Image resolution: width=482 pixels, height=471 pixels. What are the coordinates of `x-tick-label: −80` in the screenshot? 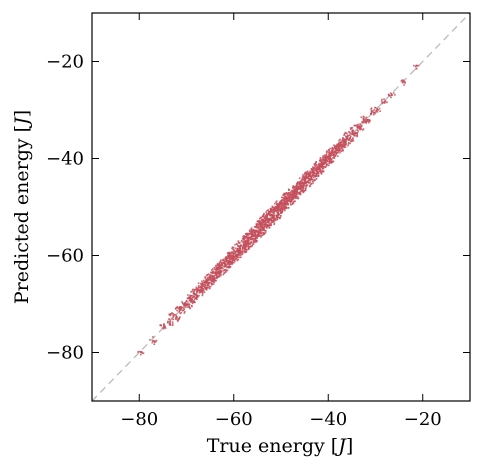 It's located at (139, 419).